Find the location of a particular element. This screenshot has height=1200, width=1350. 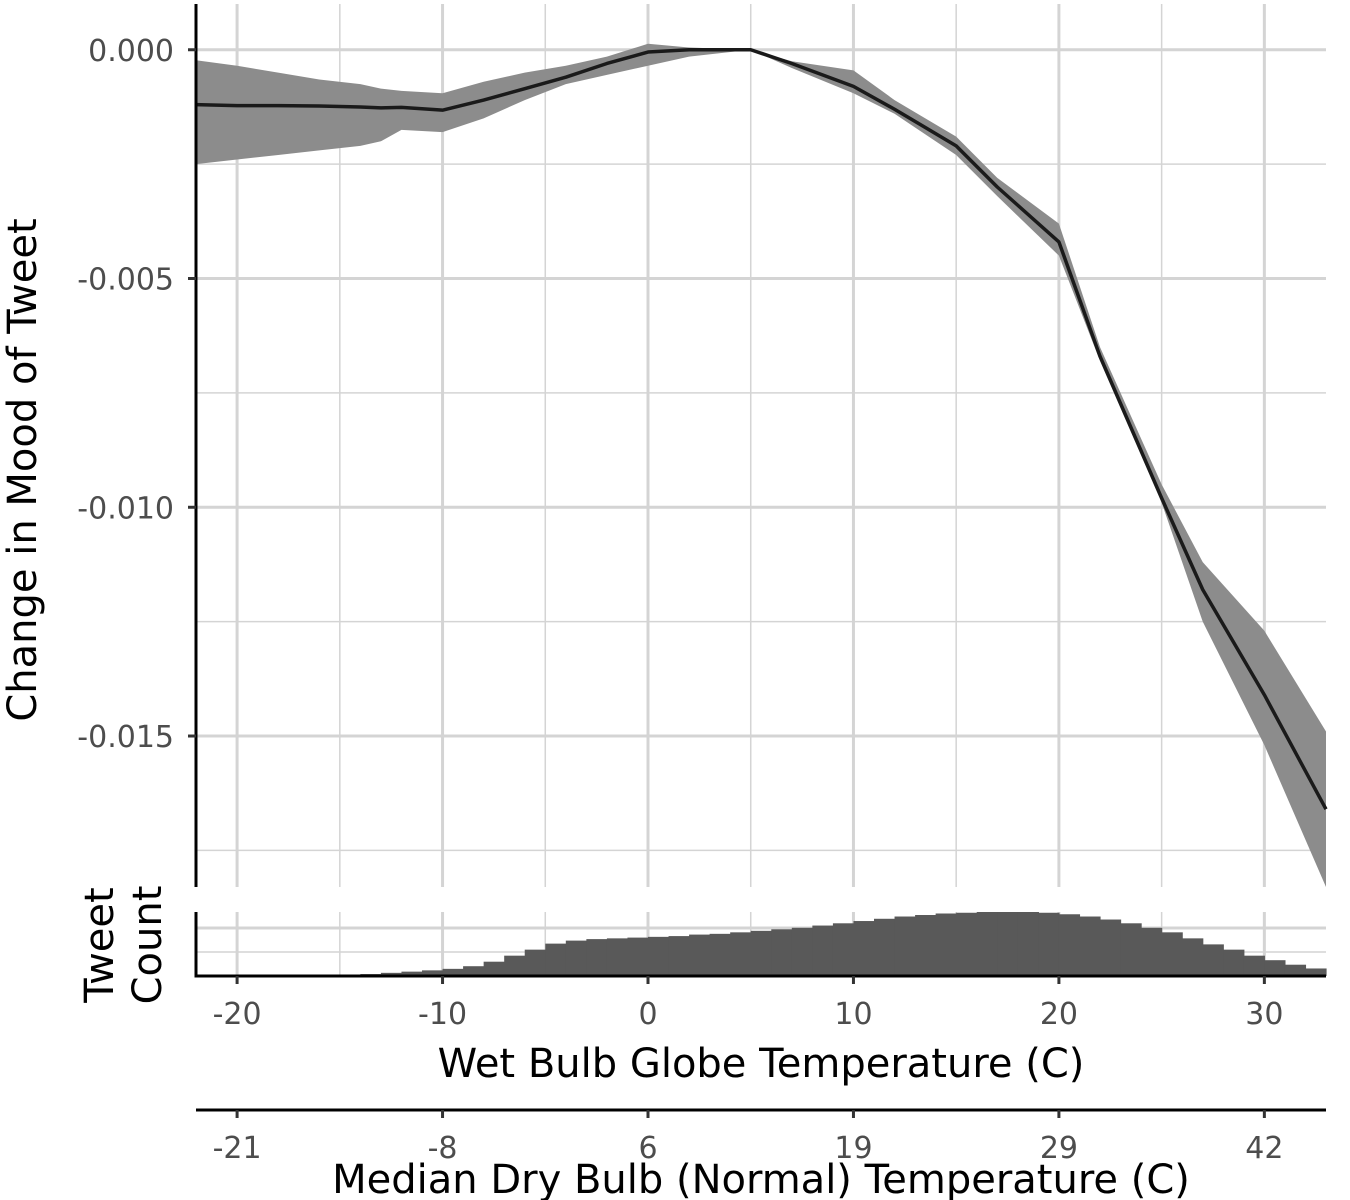

x2-tick-label: 29 is located at coordinates (1059, 1148).